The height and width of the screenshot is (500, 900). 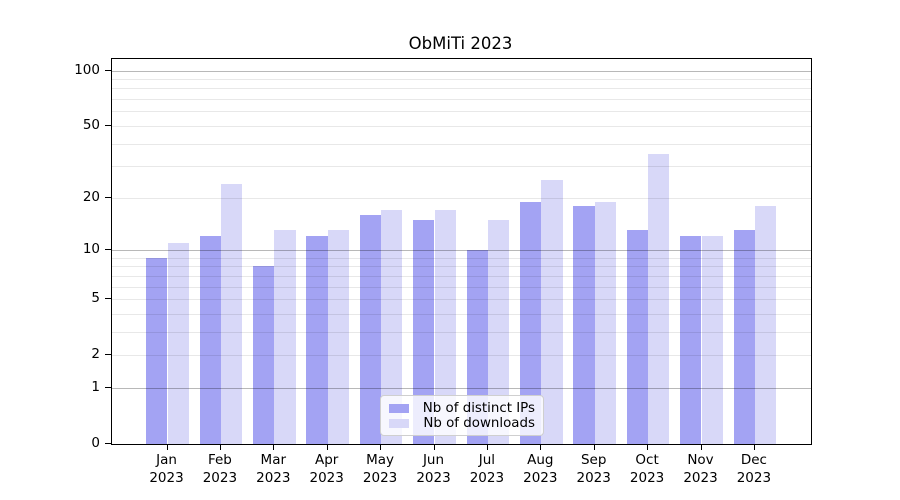 What do you see at coordinates (594, 447) in the screenshot?
I see `x-tick-mark-sep` at bounding box center [594, 447].